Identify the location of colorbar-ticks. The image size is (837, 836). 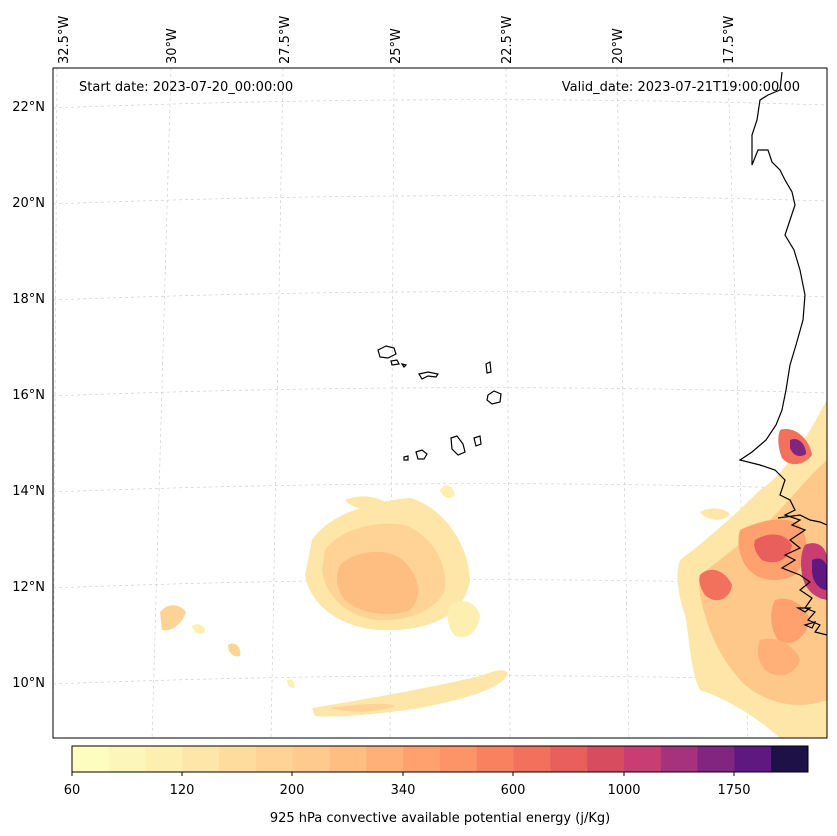
(403, 774).